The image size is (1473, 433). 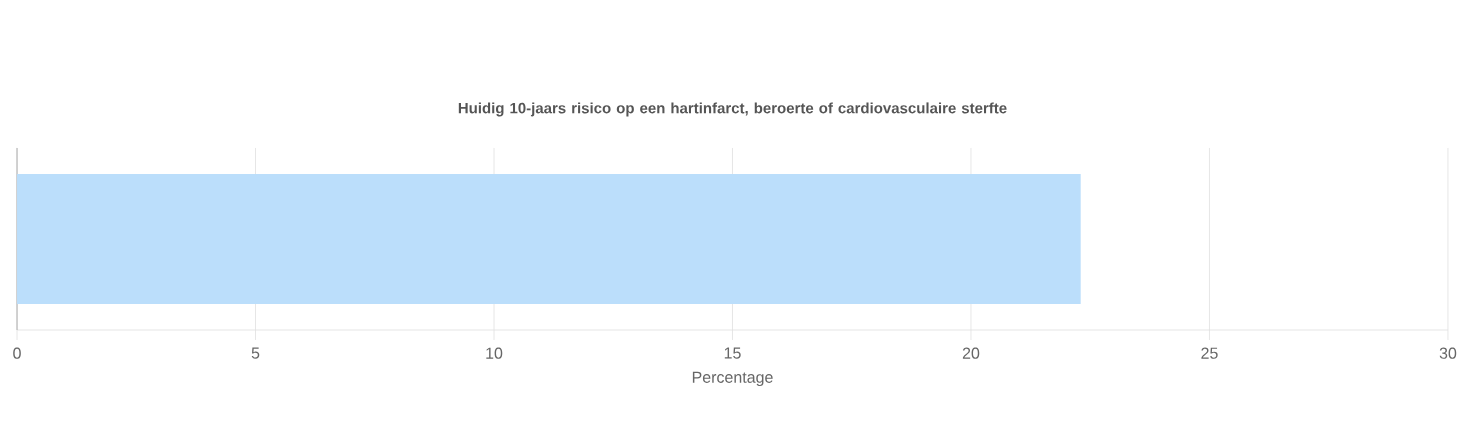 I want to click on x-tick-label: 30, so click(x=1448, y=353).